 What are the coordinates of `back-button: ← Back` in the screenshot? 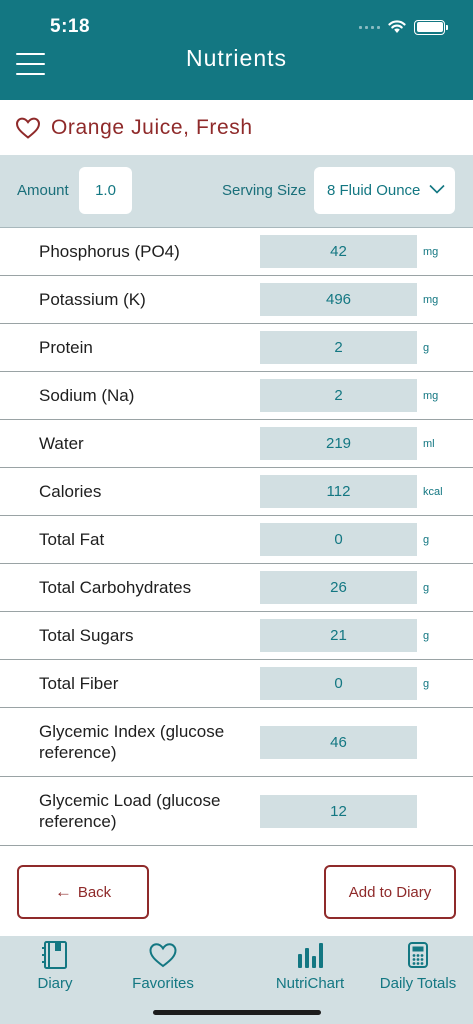 It's located at (83, 892).